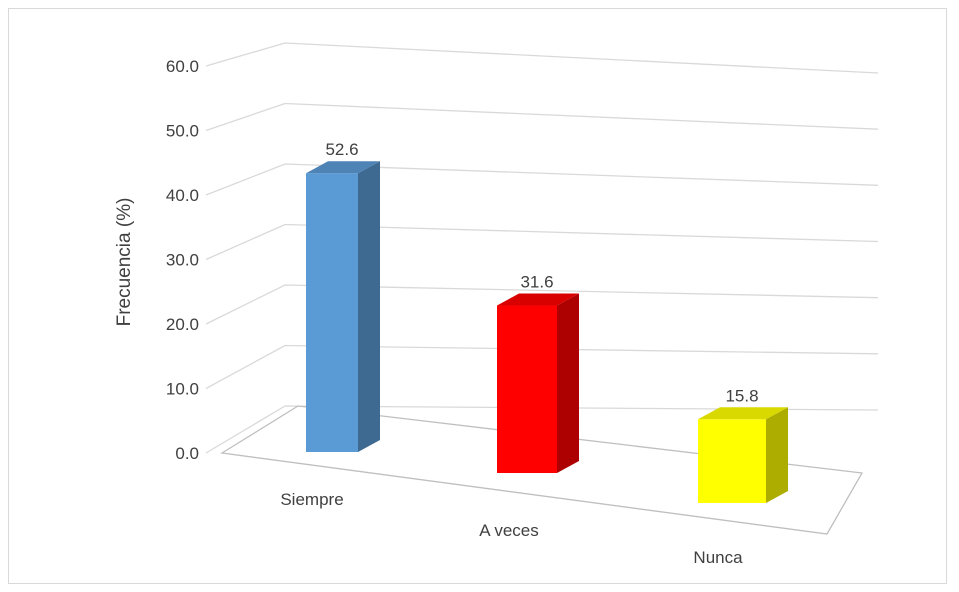 The width and height of the screenshot is (959, 592). Describe the element at coordinates (332, 312) in the screenshot. I see `bar-front-Siempre` at that location.